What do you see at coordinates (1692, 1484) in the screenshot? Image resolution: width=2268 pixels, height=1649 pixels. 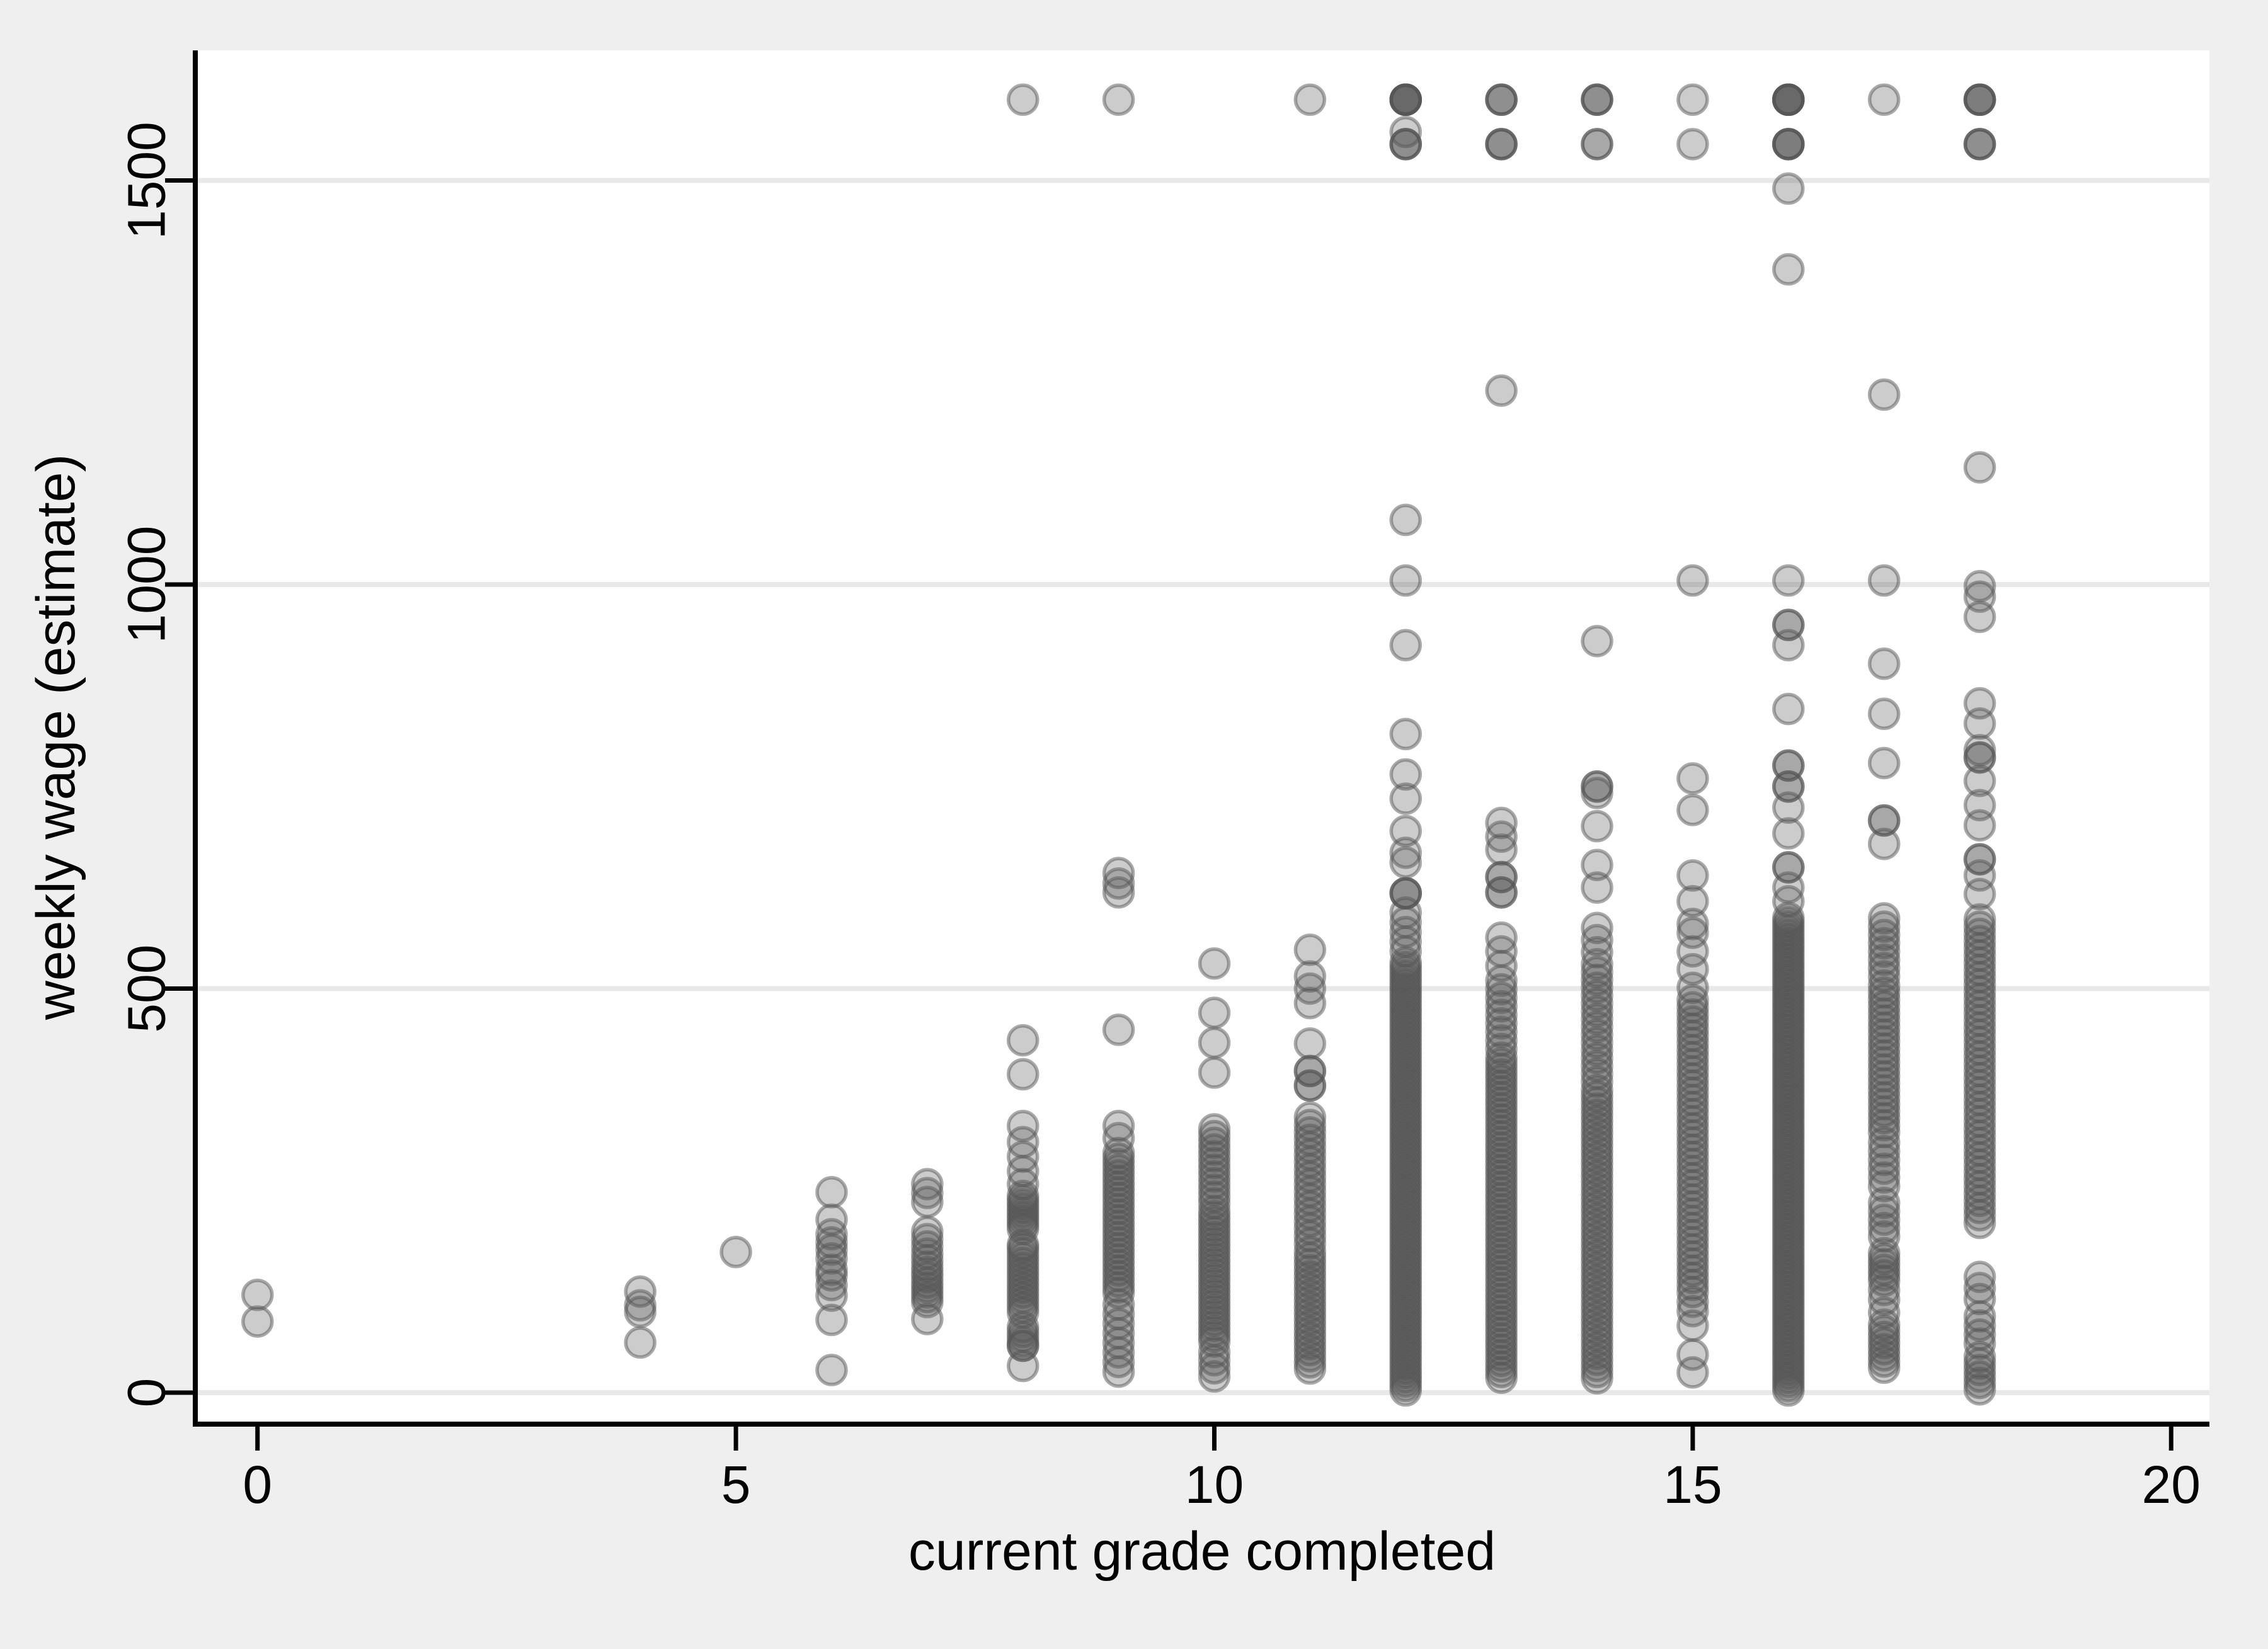 I see `x-tick-label-15: 15` at bounding box center [1692, 1484].